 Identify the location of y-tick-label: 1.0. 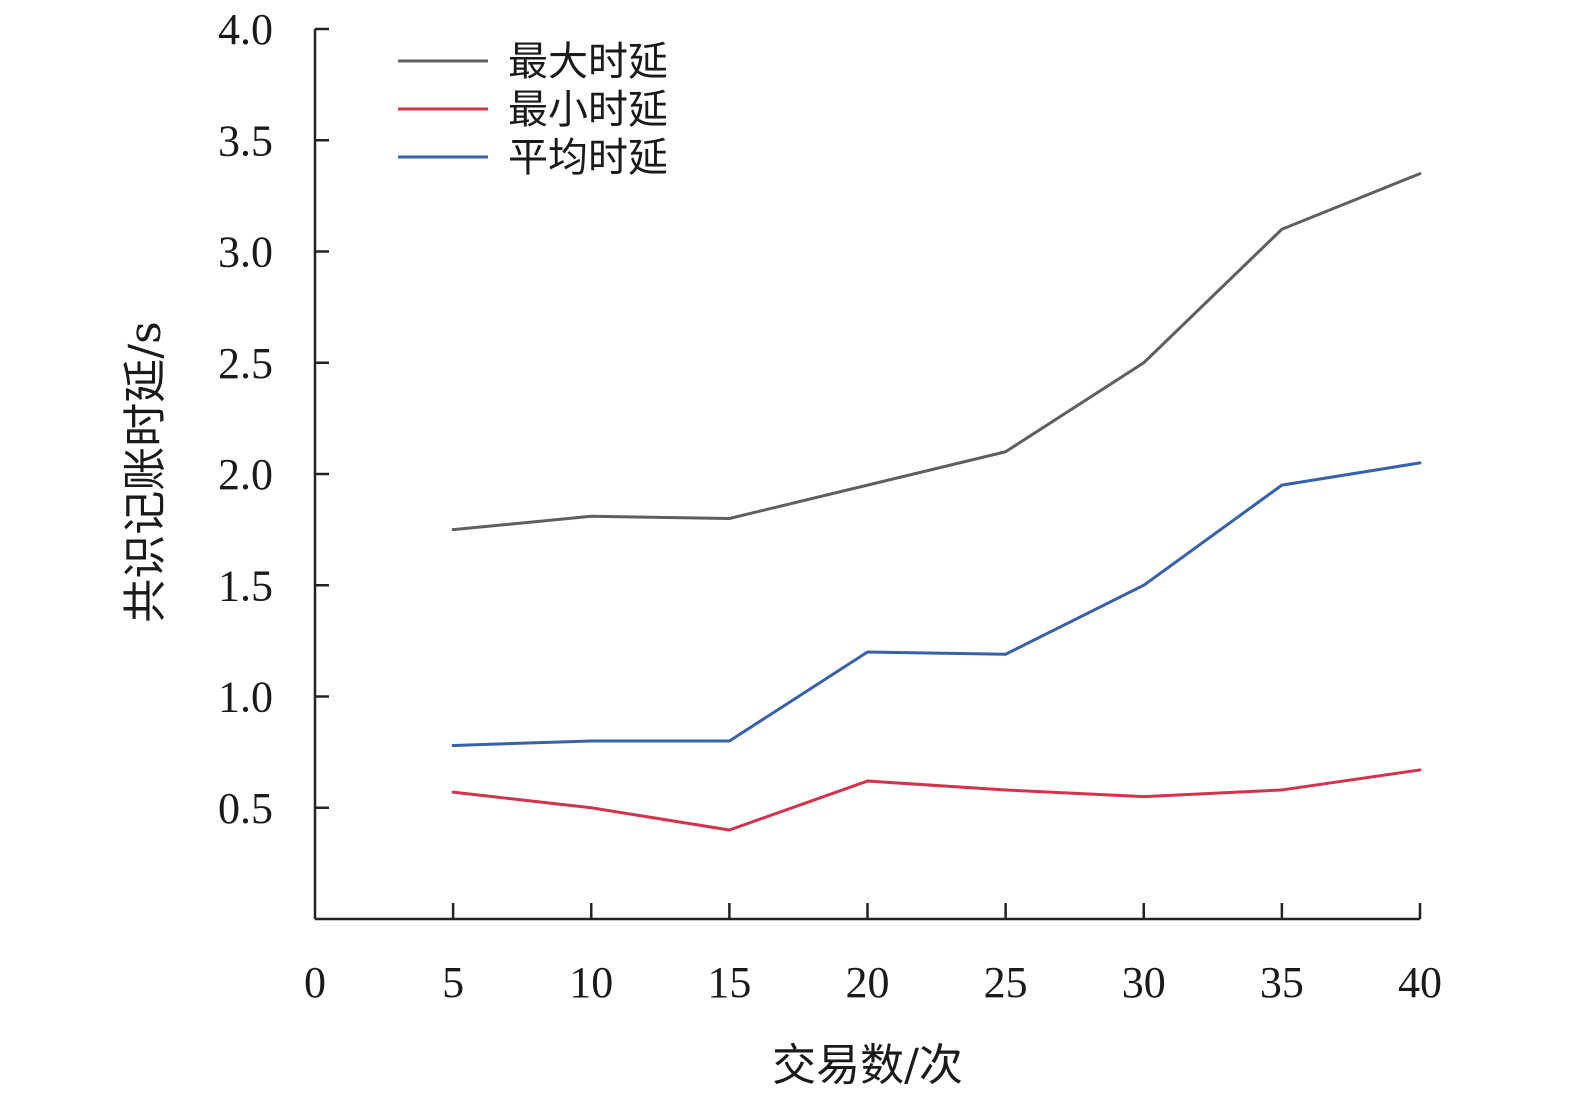
(245, 697).